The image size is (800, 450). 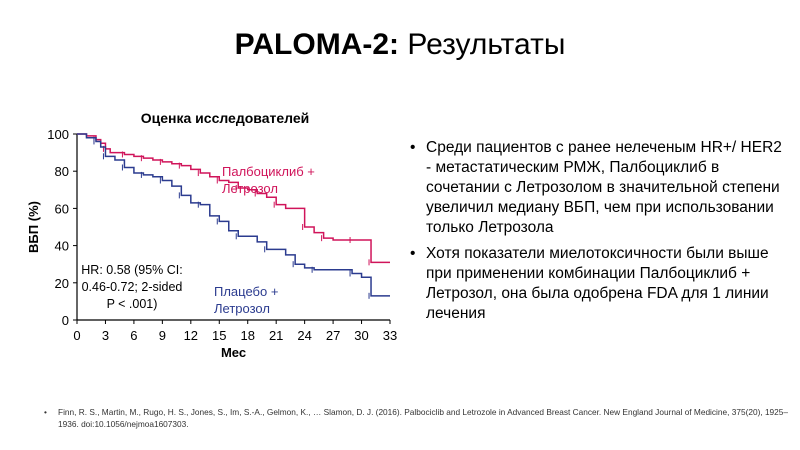 What do you see at coordinates (62, 283) in the screenshot?
I see `y-tick-label: 20` at bounding box center [62, 283].